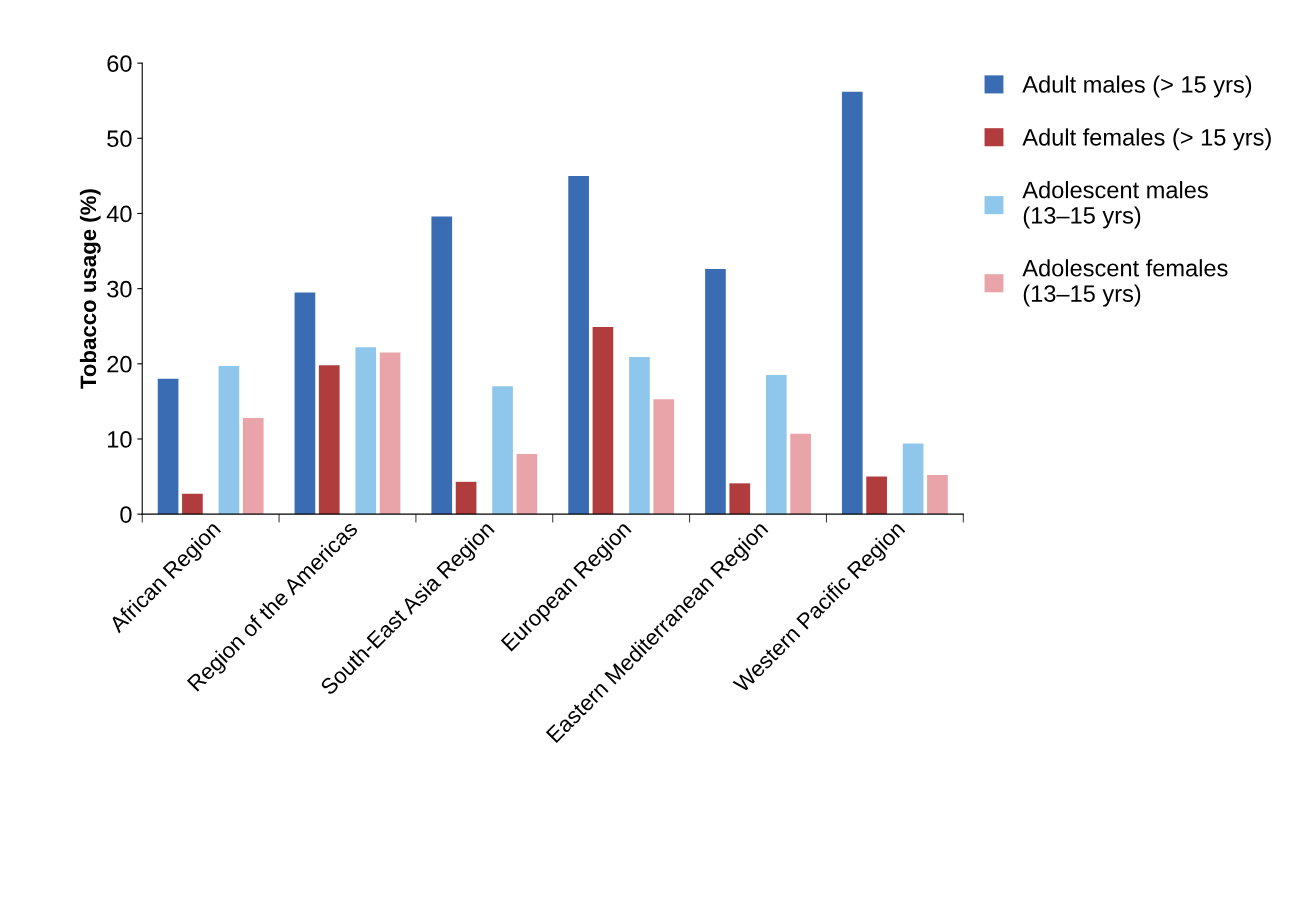 Image resolution: width=1293 pixels, height=902 pixels. What do you see at coordinates (119, 289) in the screenshot?
I see `y-tick-label: 30` at bounding box center [119, 289].